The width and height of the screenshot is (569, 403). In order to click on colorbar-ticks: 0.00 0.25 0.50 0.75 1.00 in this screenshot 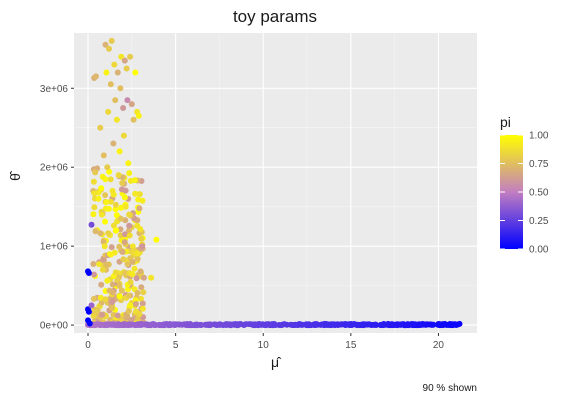, I will do `click(524, 193)`.